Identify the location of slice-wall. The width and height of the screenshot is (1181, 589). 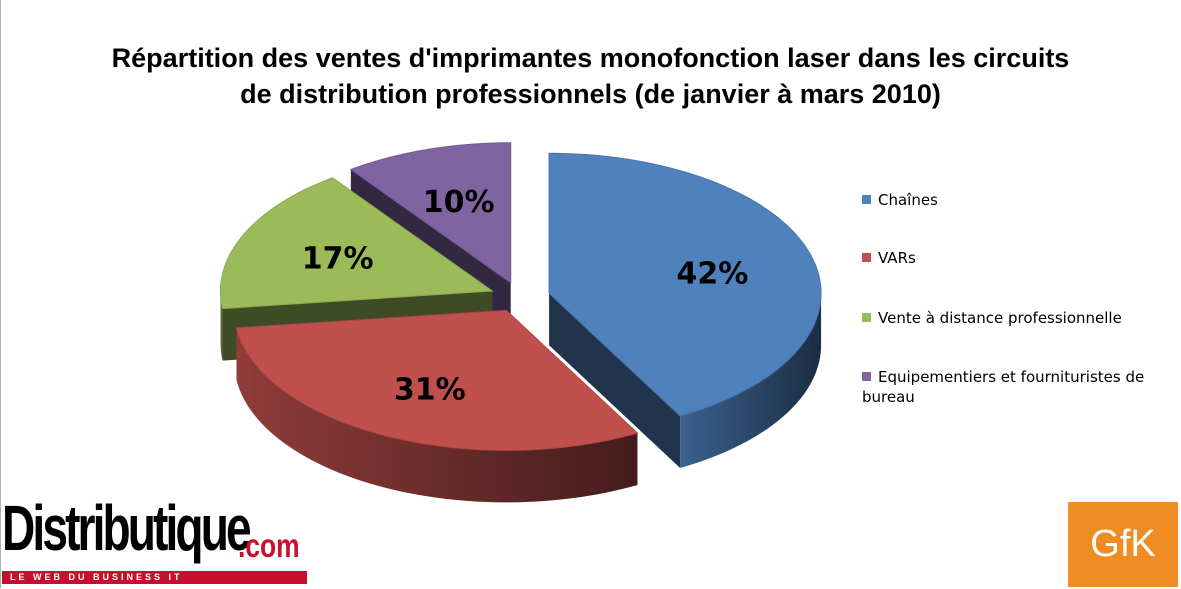
(615, 380).